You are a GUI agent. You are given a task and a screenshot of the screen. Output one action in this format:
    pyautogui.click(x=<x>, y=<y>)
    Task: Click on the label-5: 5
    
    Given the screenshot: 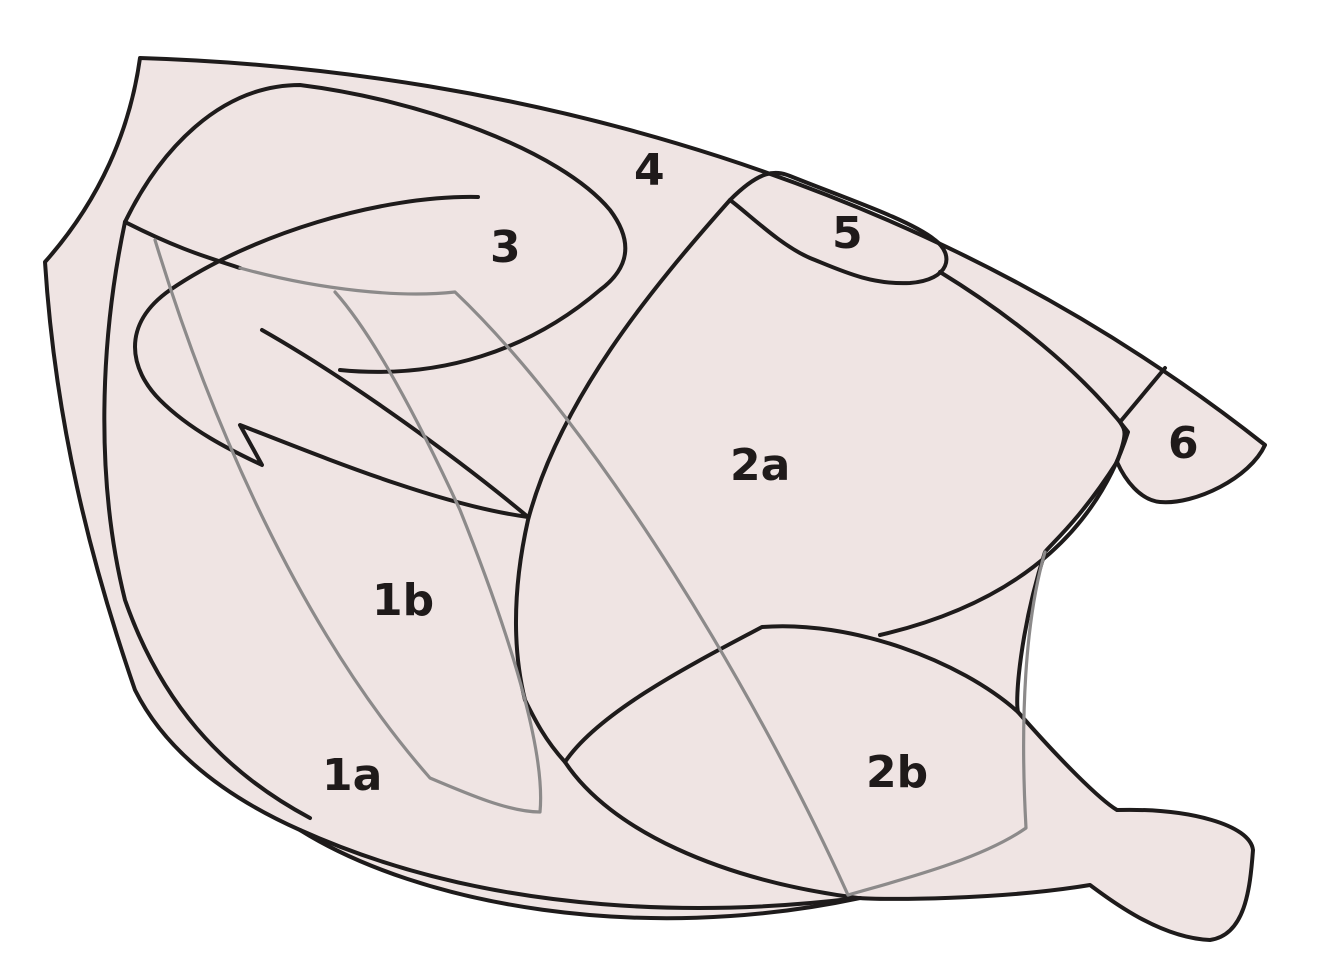 What is the action you would take?
    pyautogui.click(x=847, y=233)
    